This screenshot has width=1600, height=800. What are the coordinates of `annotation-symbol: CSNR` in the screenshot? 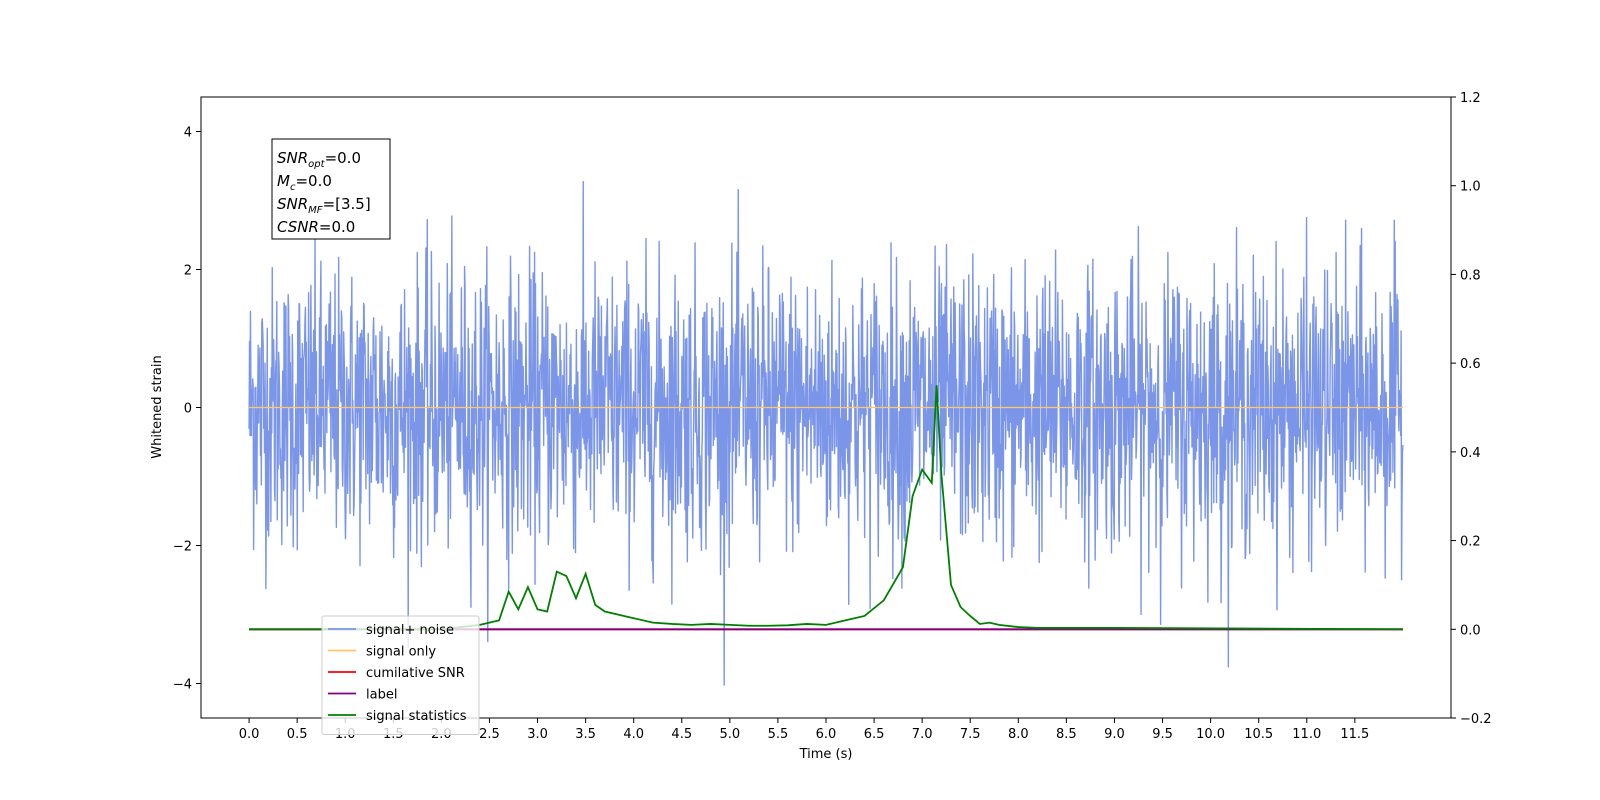 It's located at (298, 227).